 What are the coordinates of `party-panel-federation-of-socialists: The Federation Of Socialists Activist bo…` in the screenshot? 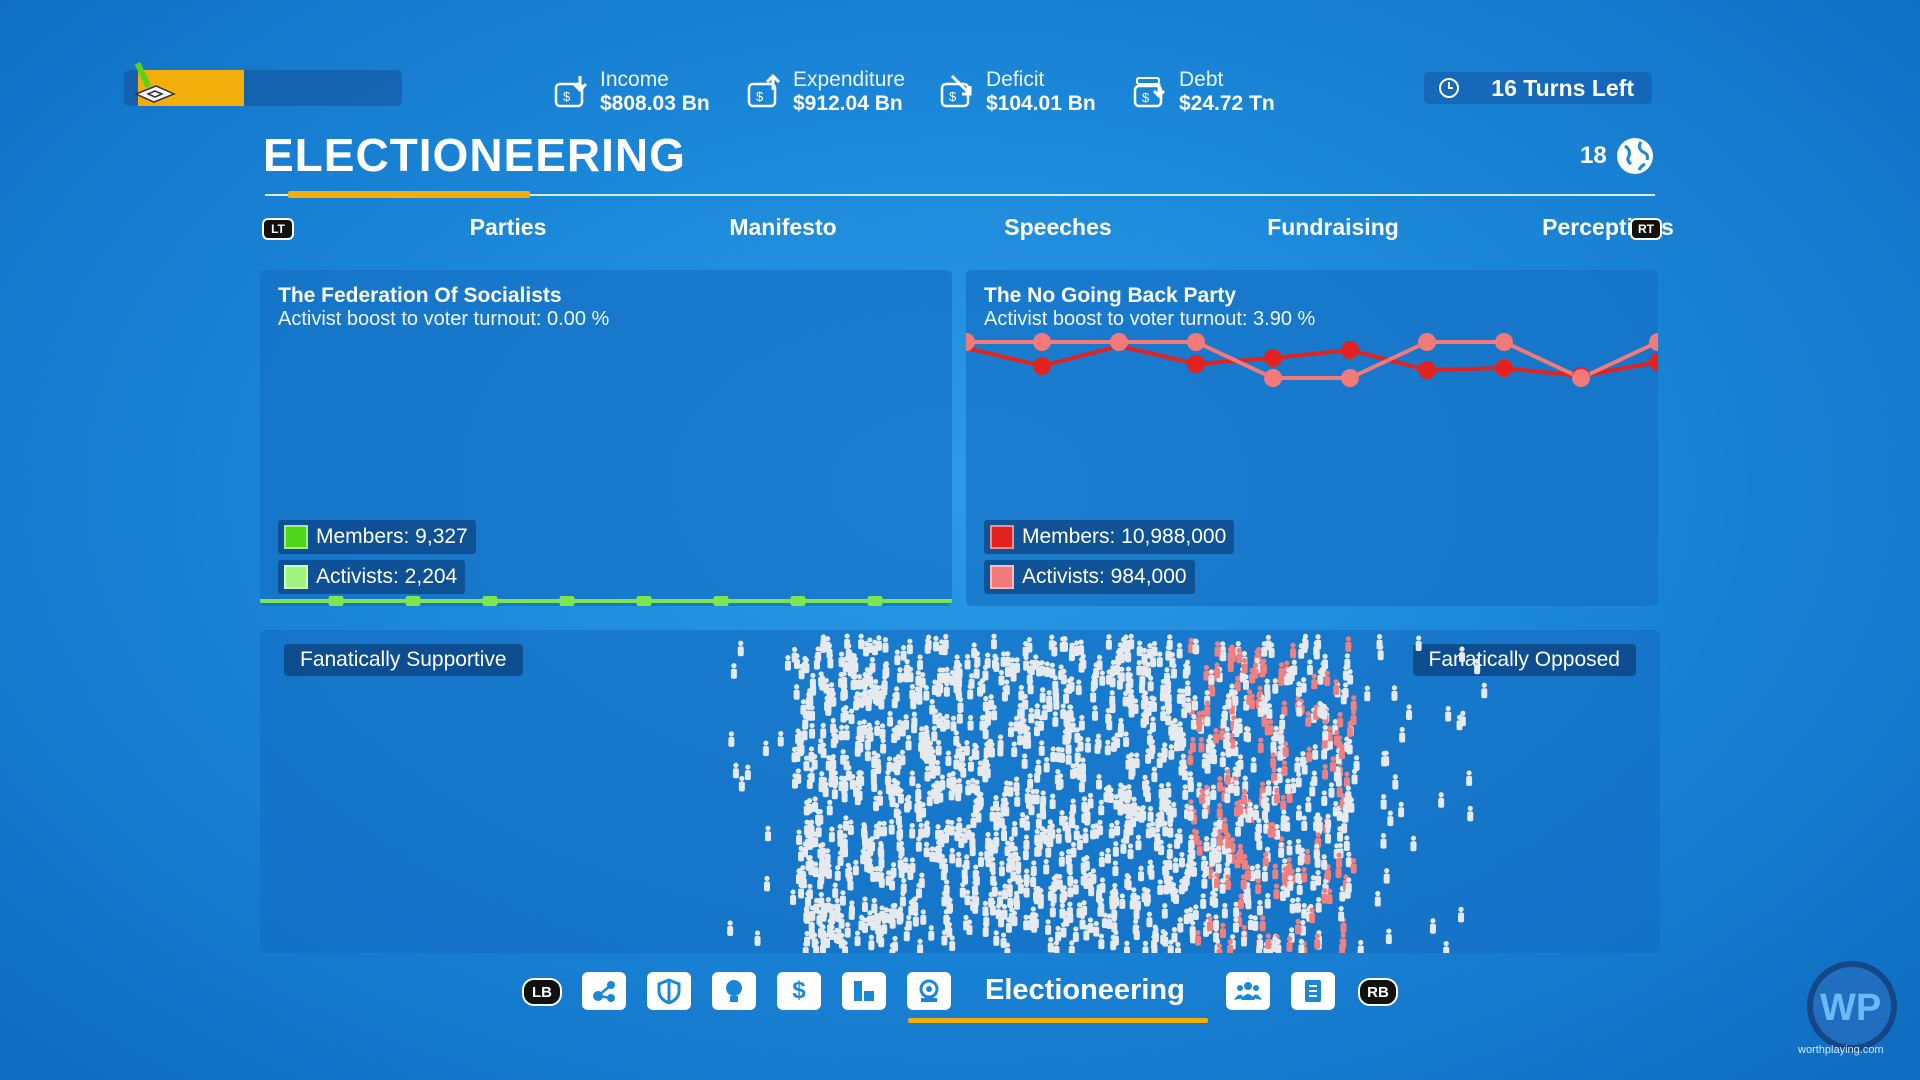 It's located at (606, 438).